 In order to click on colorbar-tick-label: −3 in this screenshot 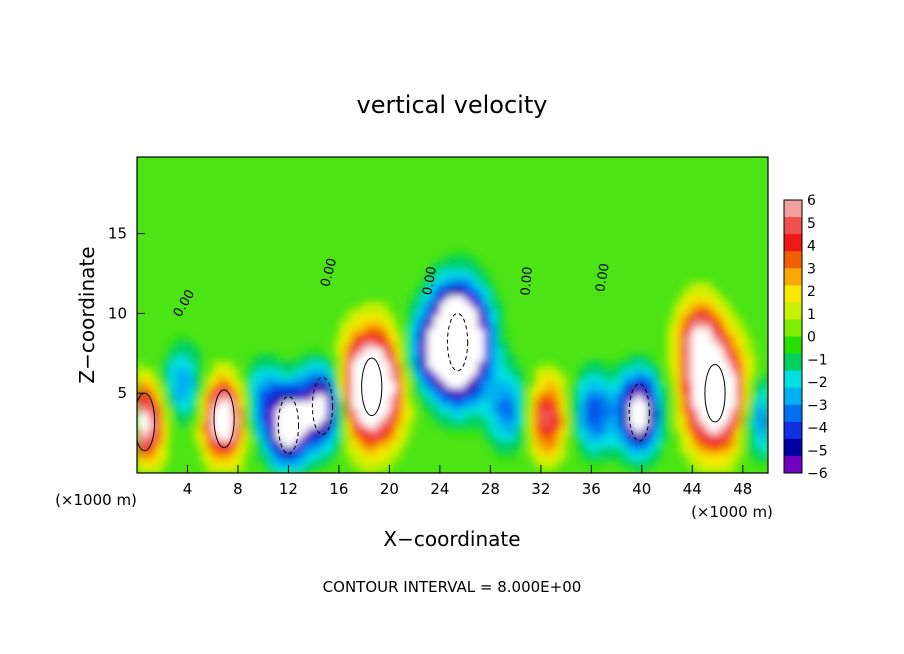, I will do `click(817, 406)`.